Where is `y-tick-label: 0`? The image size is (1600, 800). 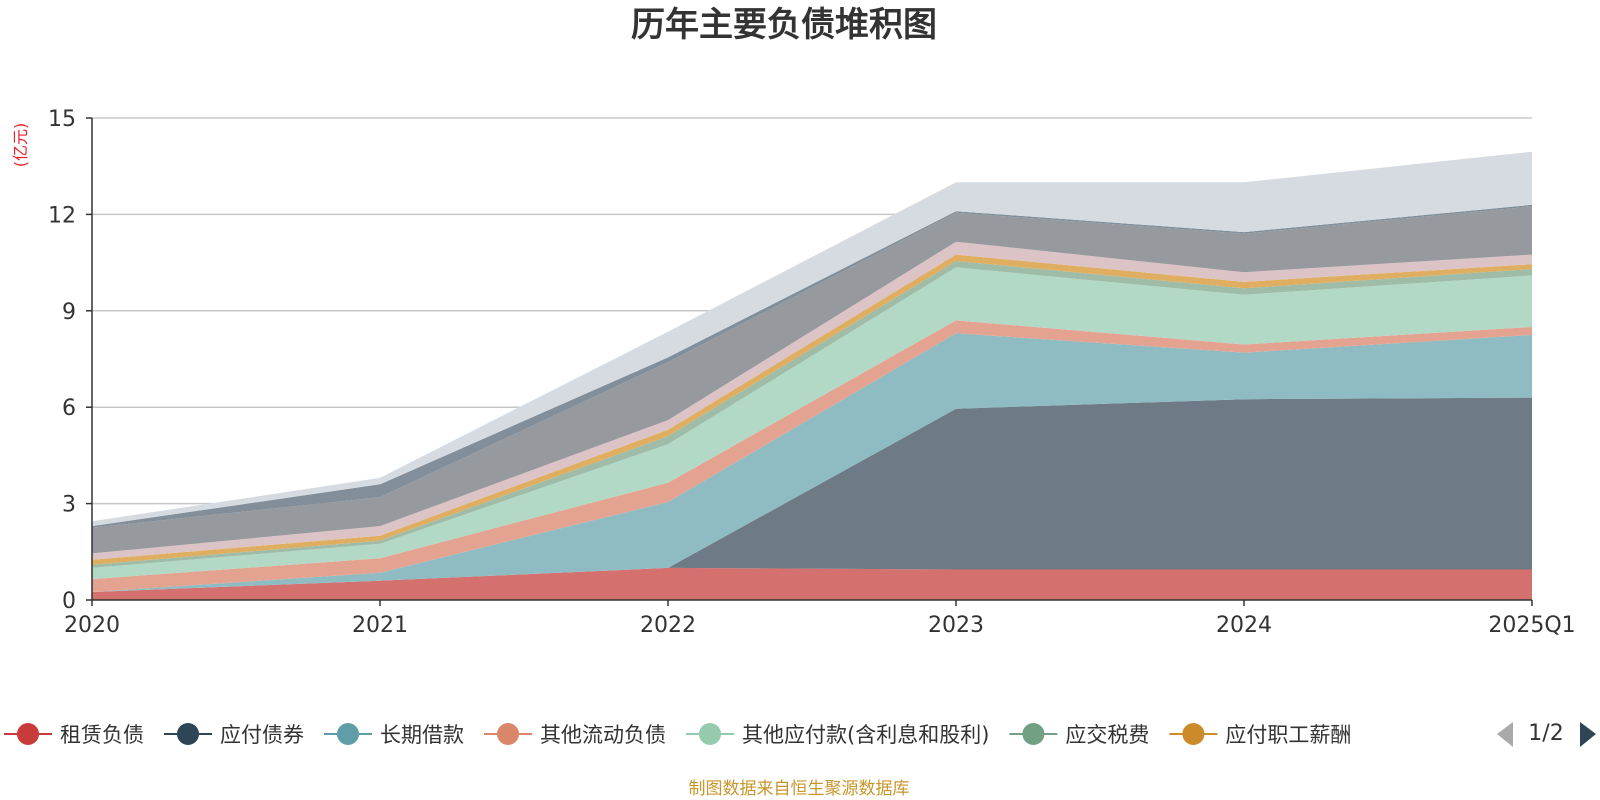
y-tick-label: 0 is located at coordinates (69, 601).